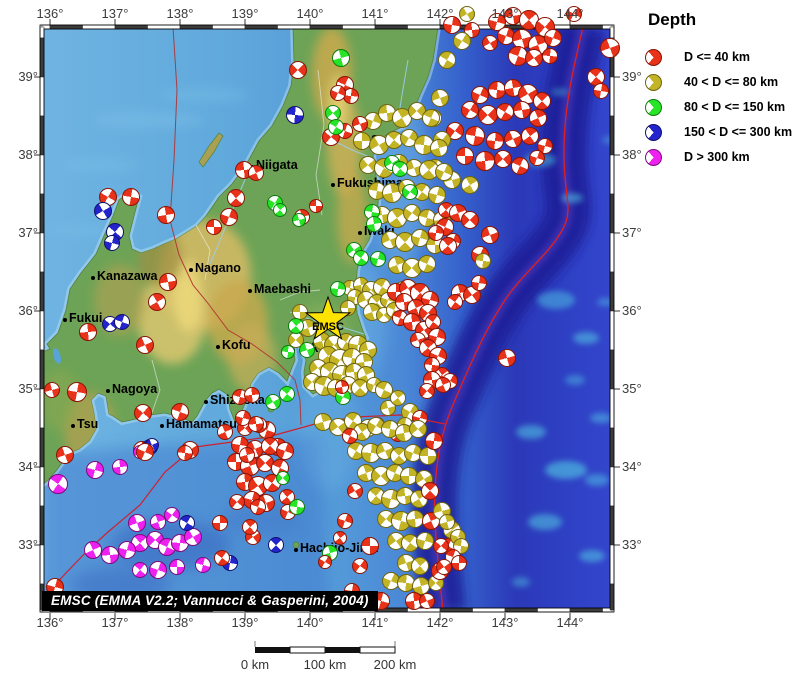 This screenshot has width=801, height=680. I want to click on legend-item: D <= 40 km, so click(695, 57).